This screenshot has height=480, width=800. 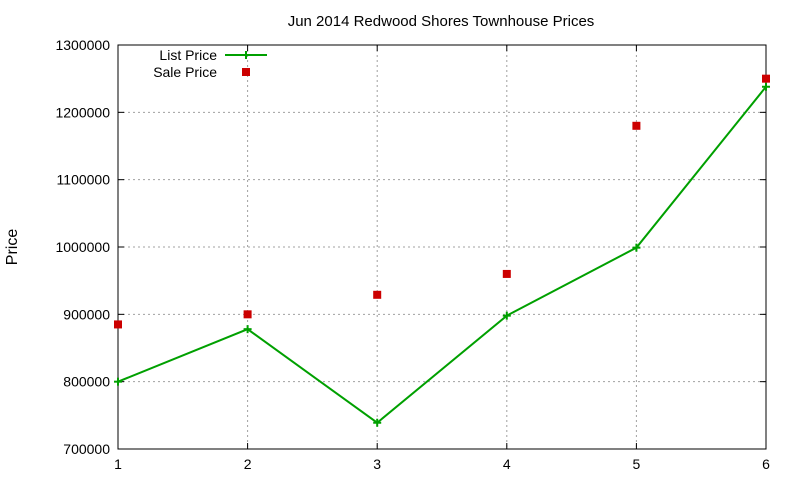 I want to click on legend-label-sale-price: Sale Price, so click(x=185, y=72).